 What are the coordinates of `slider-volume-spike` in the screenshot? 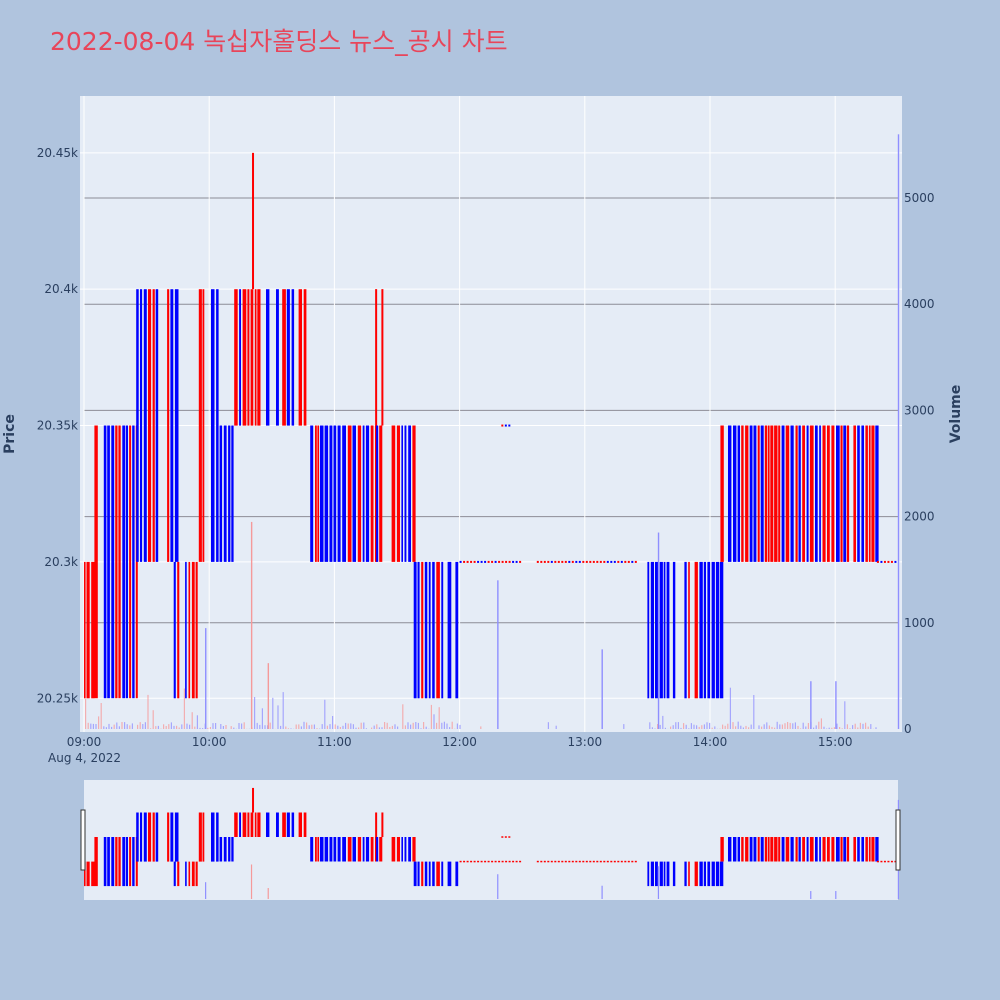 It's located at (602, 892).